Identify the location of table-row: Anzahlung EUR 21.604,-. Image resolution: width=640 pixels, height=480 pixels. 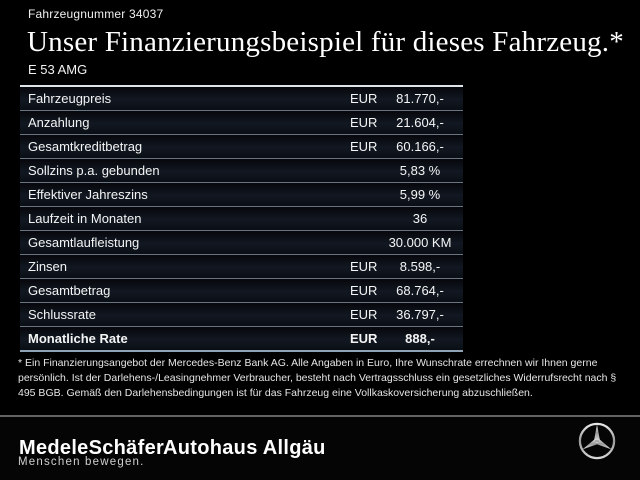
(241, 123).